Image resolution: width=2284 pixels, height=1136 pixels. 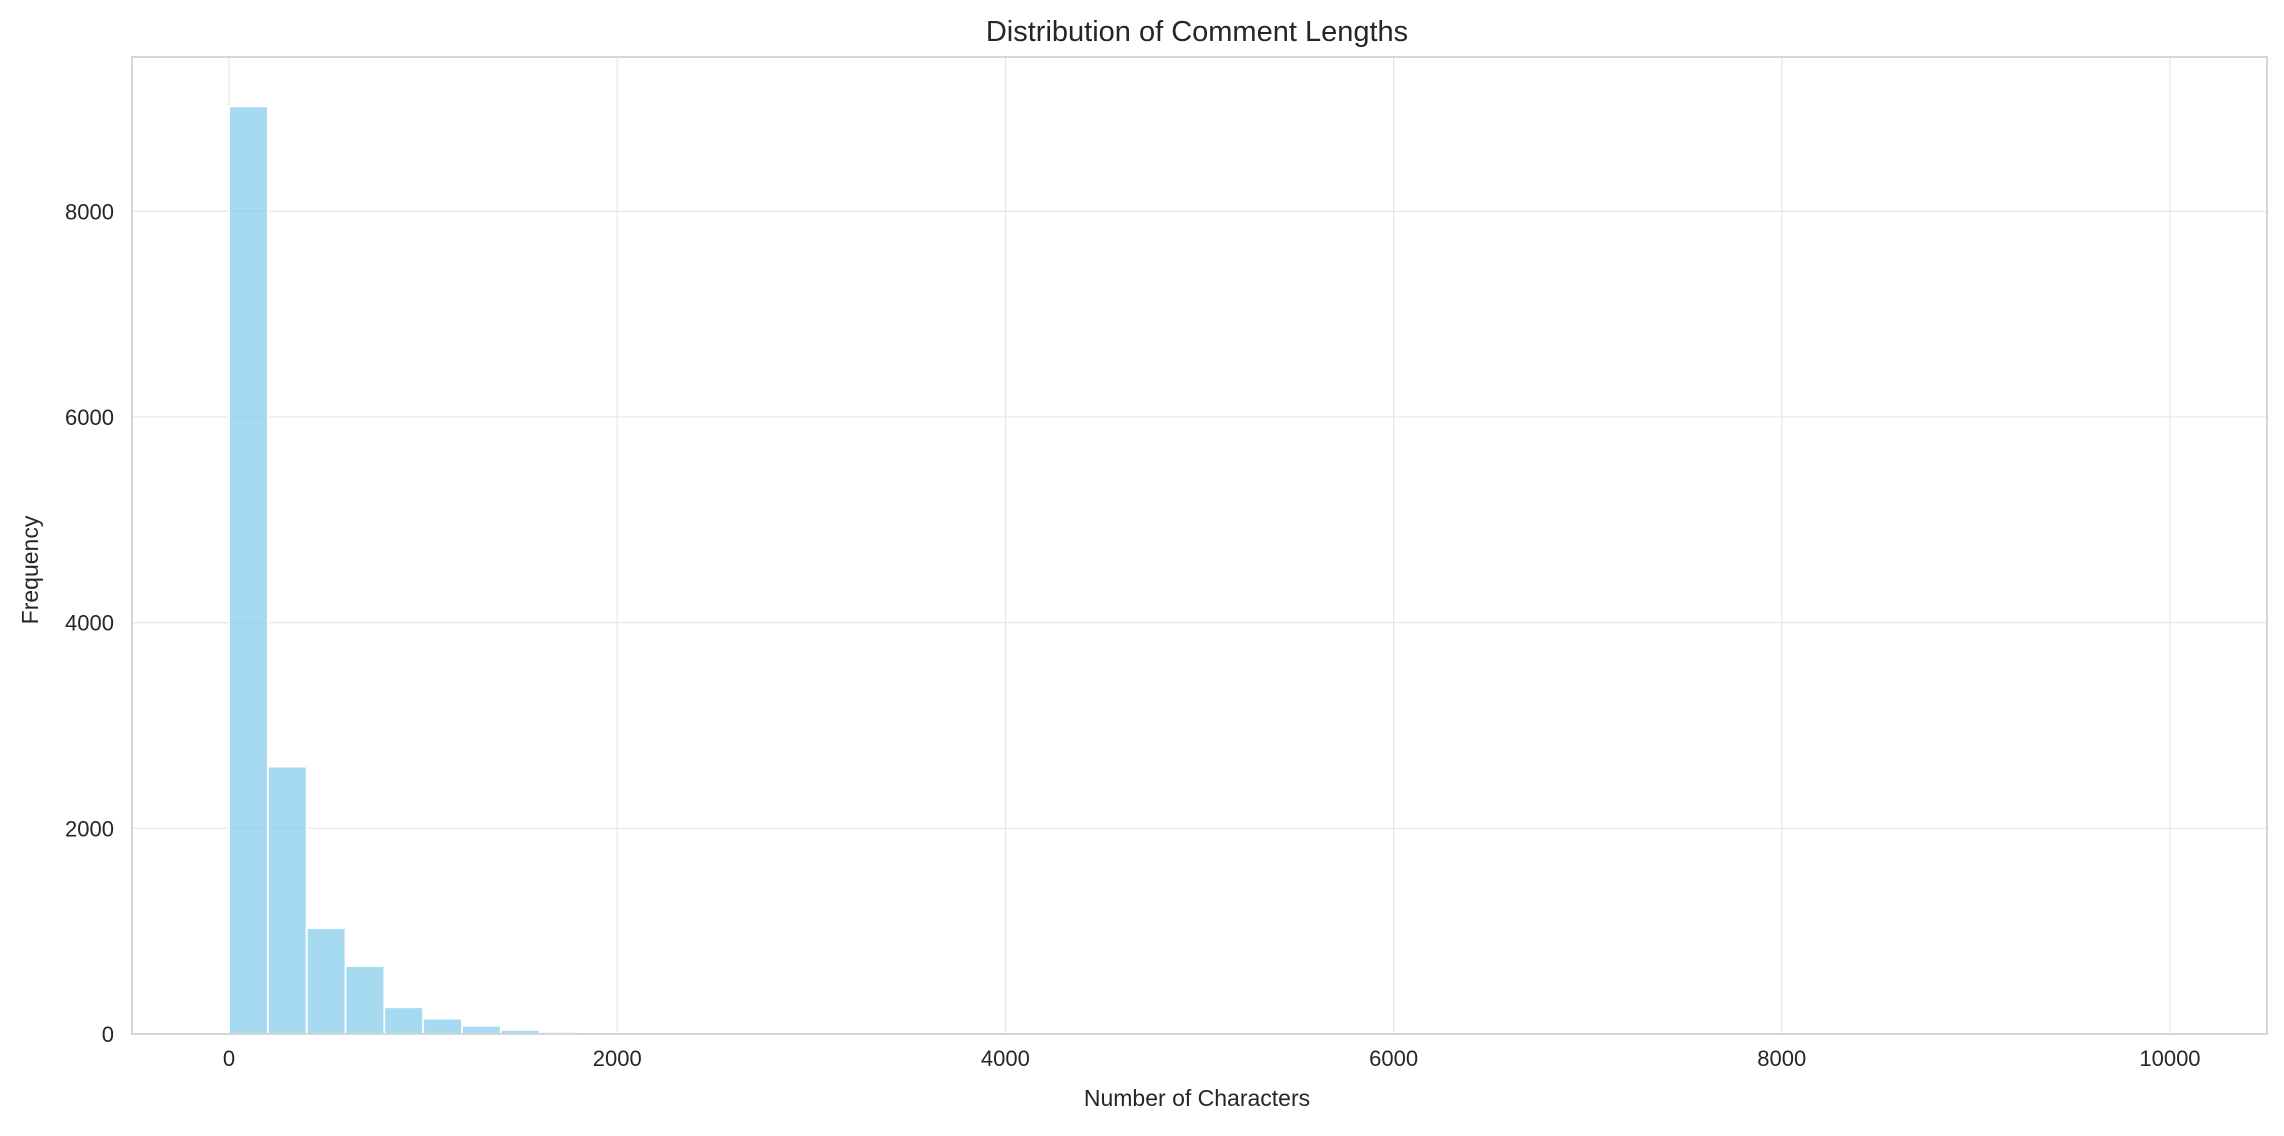 I want to click on y-ticks: 0 2000 4000 6000 8000, so click(x=89, y=623).